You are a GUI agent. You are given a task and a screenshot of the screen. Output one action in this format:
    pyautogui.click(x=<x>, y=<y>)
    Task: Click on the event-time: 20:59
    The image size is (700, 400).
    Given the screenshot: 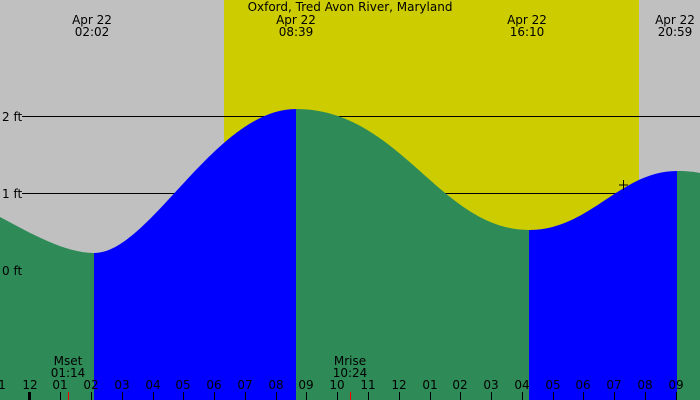 What is the action you would take?
    pyautogui.click(x=675, y=32)
    